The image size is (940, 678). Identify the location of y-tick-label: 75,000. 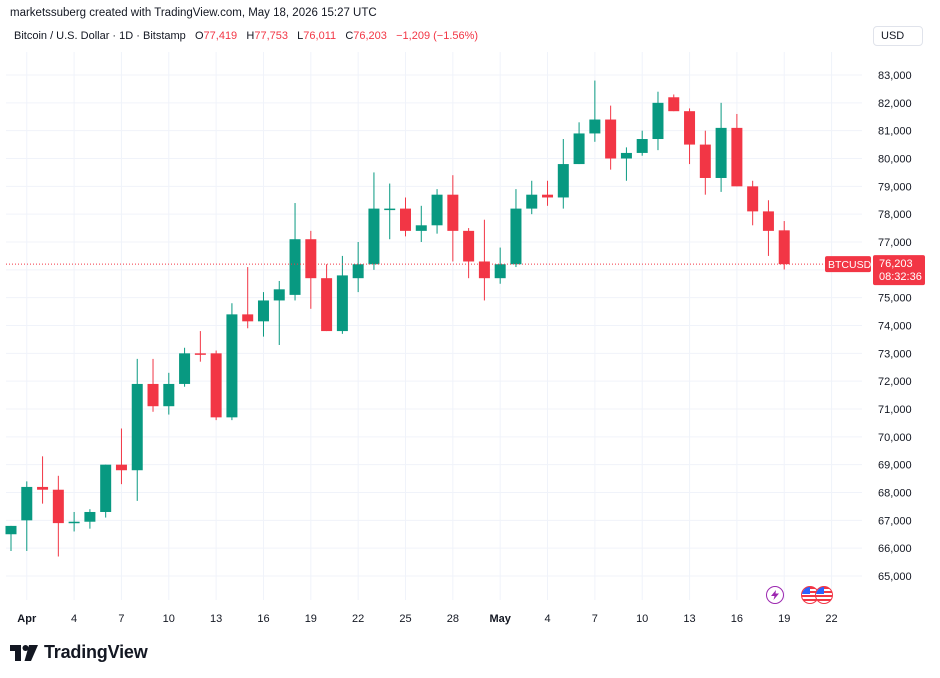
(895, 299).